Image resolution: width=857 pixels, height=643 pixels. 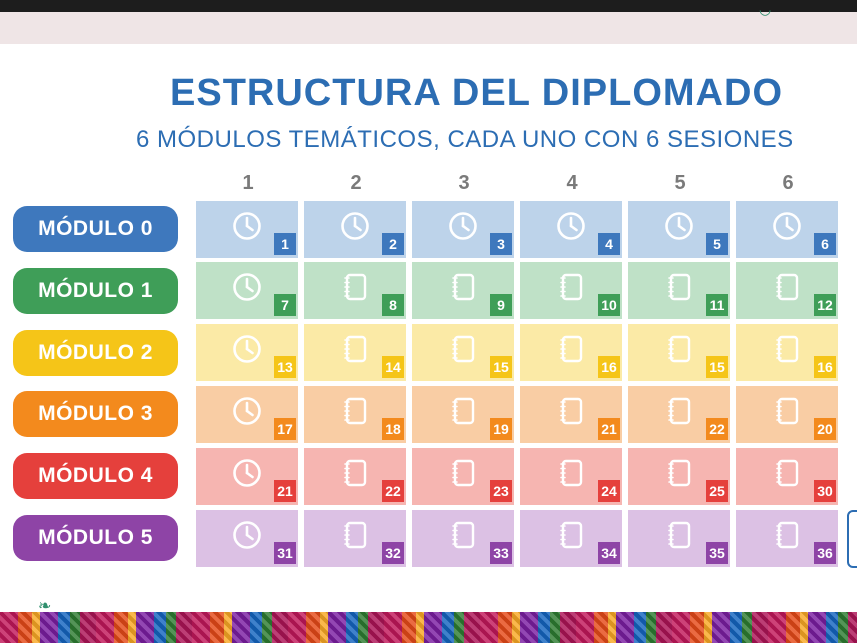 I want to click on session-number-badge: 11, so click(x=717, y=305).